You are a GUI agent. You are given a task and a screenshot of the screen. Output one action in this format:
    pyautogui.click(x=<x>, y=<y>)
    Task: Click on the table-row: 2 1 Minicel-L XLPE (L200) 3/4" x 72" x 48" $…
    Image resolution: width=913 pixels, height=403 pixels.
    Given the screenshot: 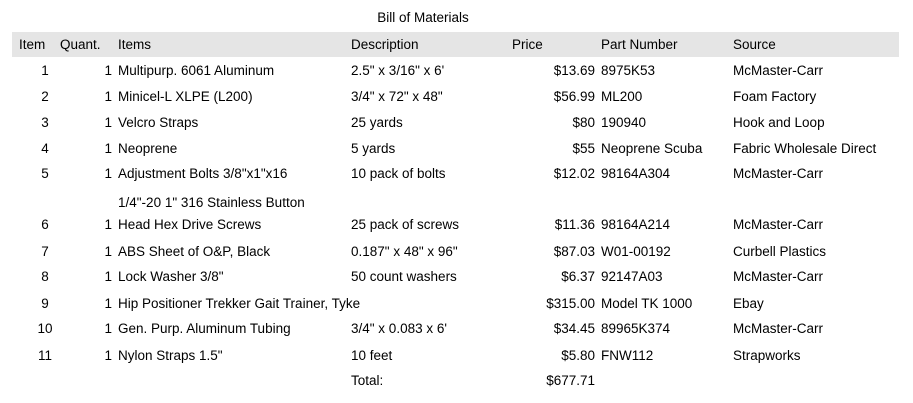 What is the action you would take?
    pyautogui.click(x=456, y=97)
    